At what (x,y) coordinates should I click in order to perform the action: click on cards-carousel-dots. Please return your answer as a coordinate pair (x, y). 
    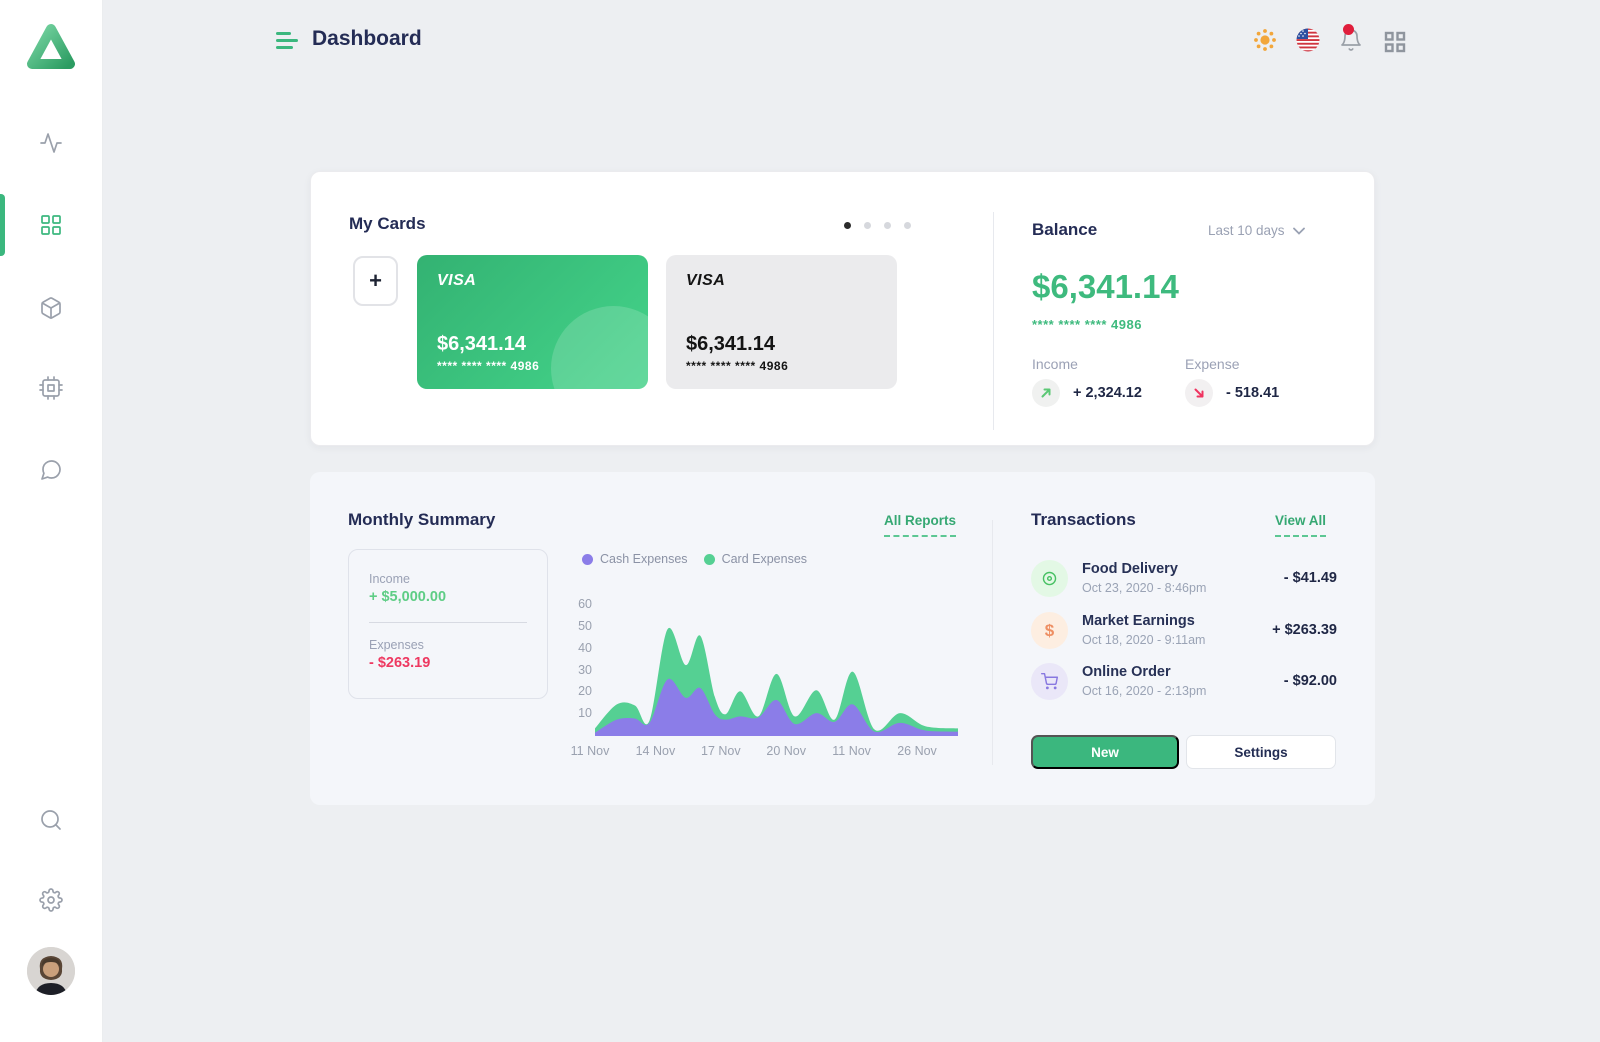
    Looking at the image, I should click on (877, 225).